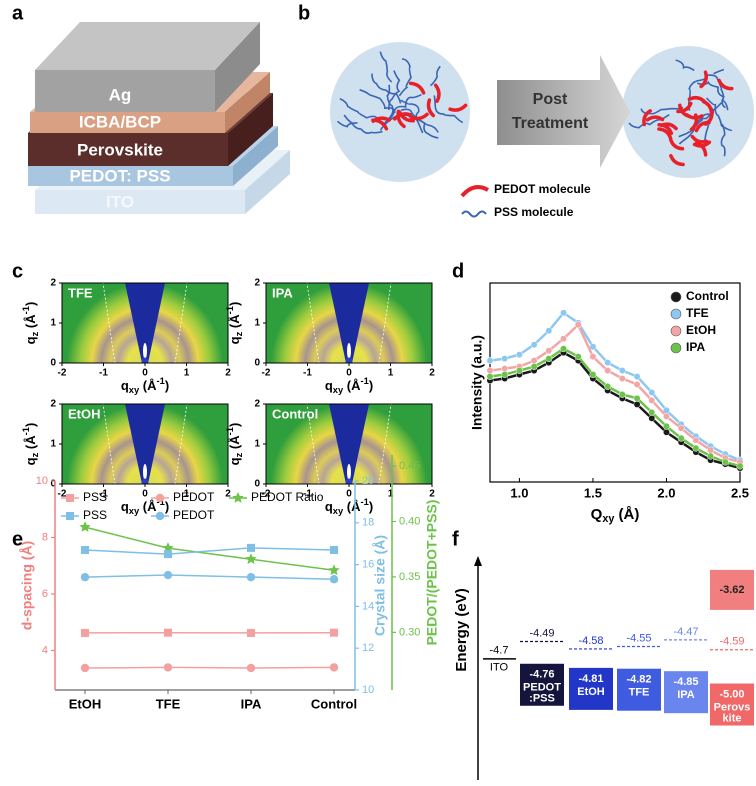 This screenshot has height=786, width=756. Describe the element at coordinates (542, 699) in the screenshot. I see `category-label: :PSS` at that location.